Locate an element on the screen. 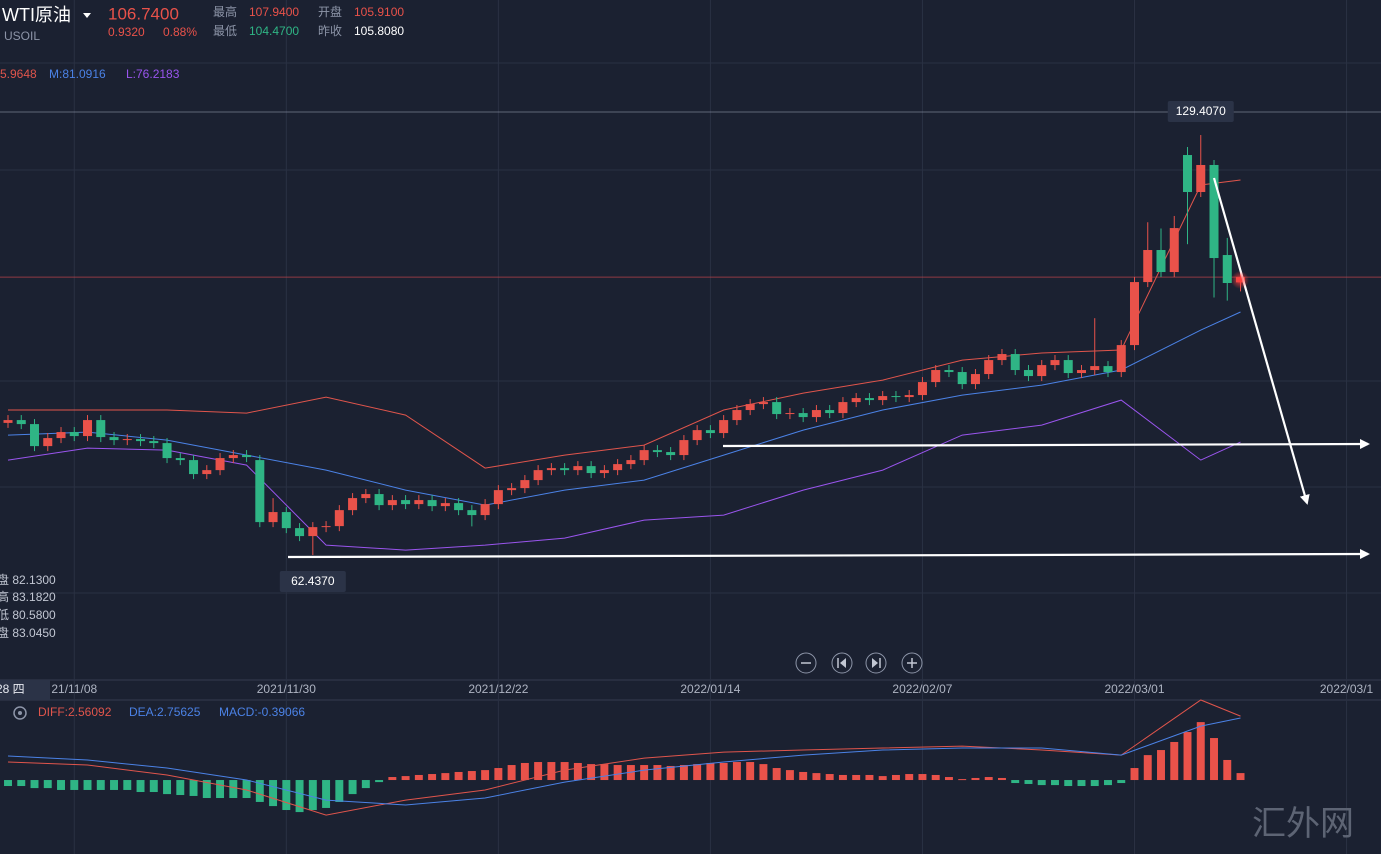  prev-button is located at coordinates (842, 663).